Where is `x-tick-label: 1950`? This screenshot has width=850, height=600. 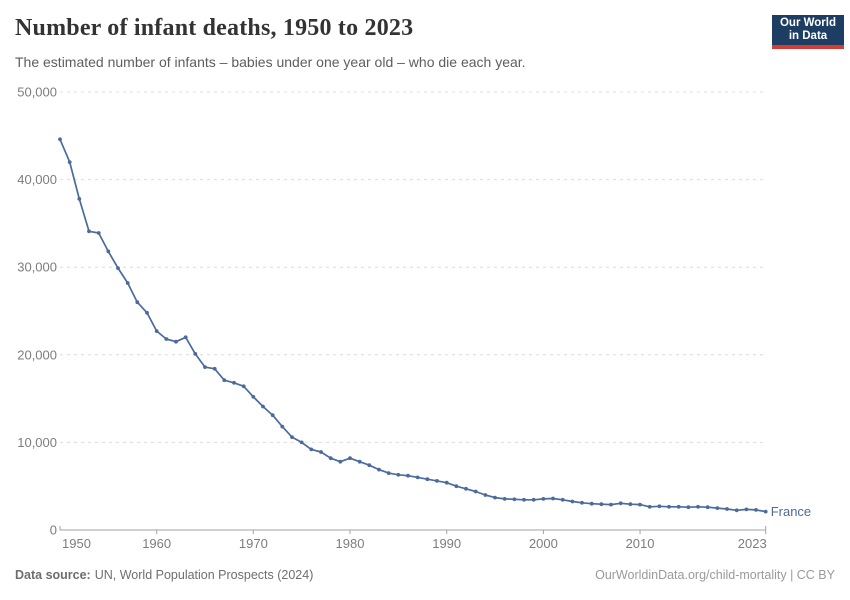
x-tick-label: 1950 is located at coordinates (76, 543).